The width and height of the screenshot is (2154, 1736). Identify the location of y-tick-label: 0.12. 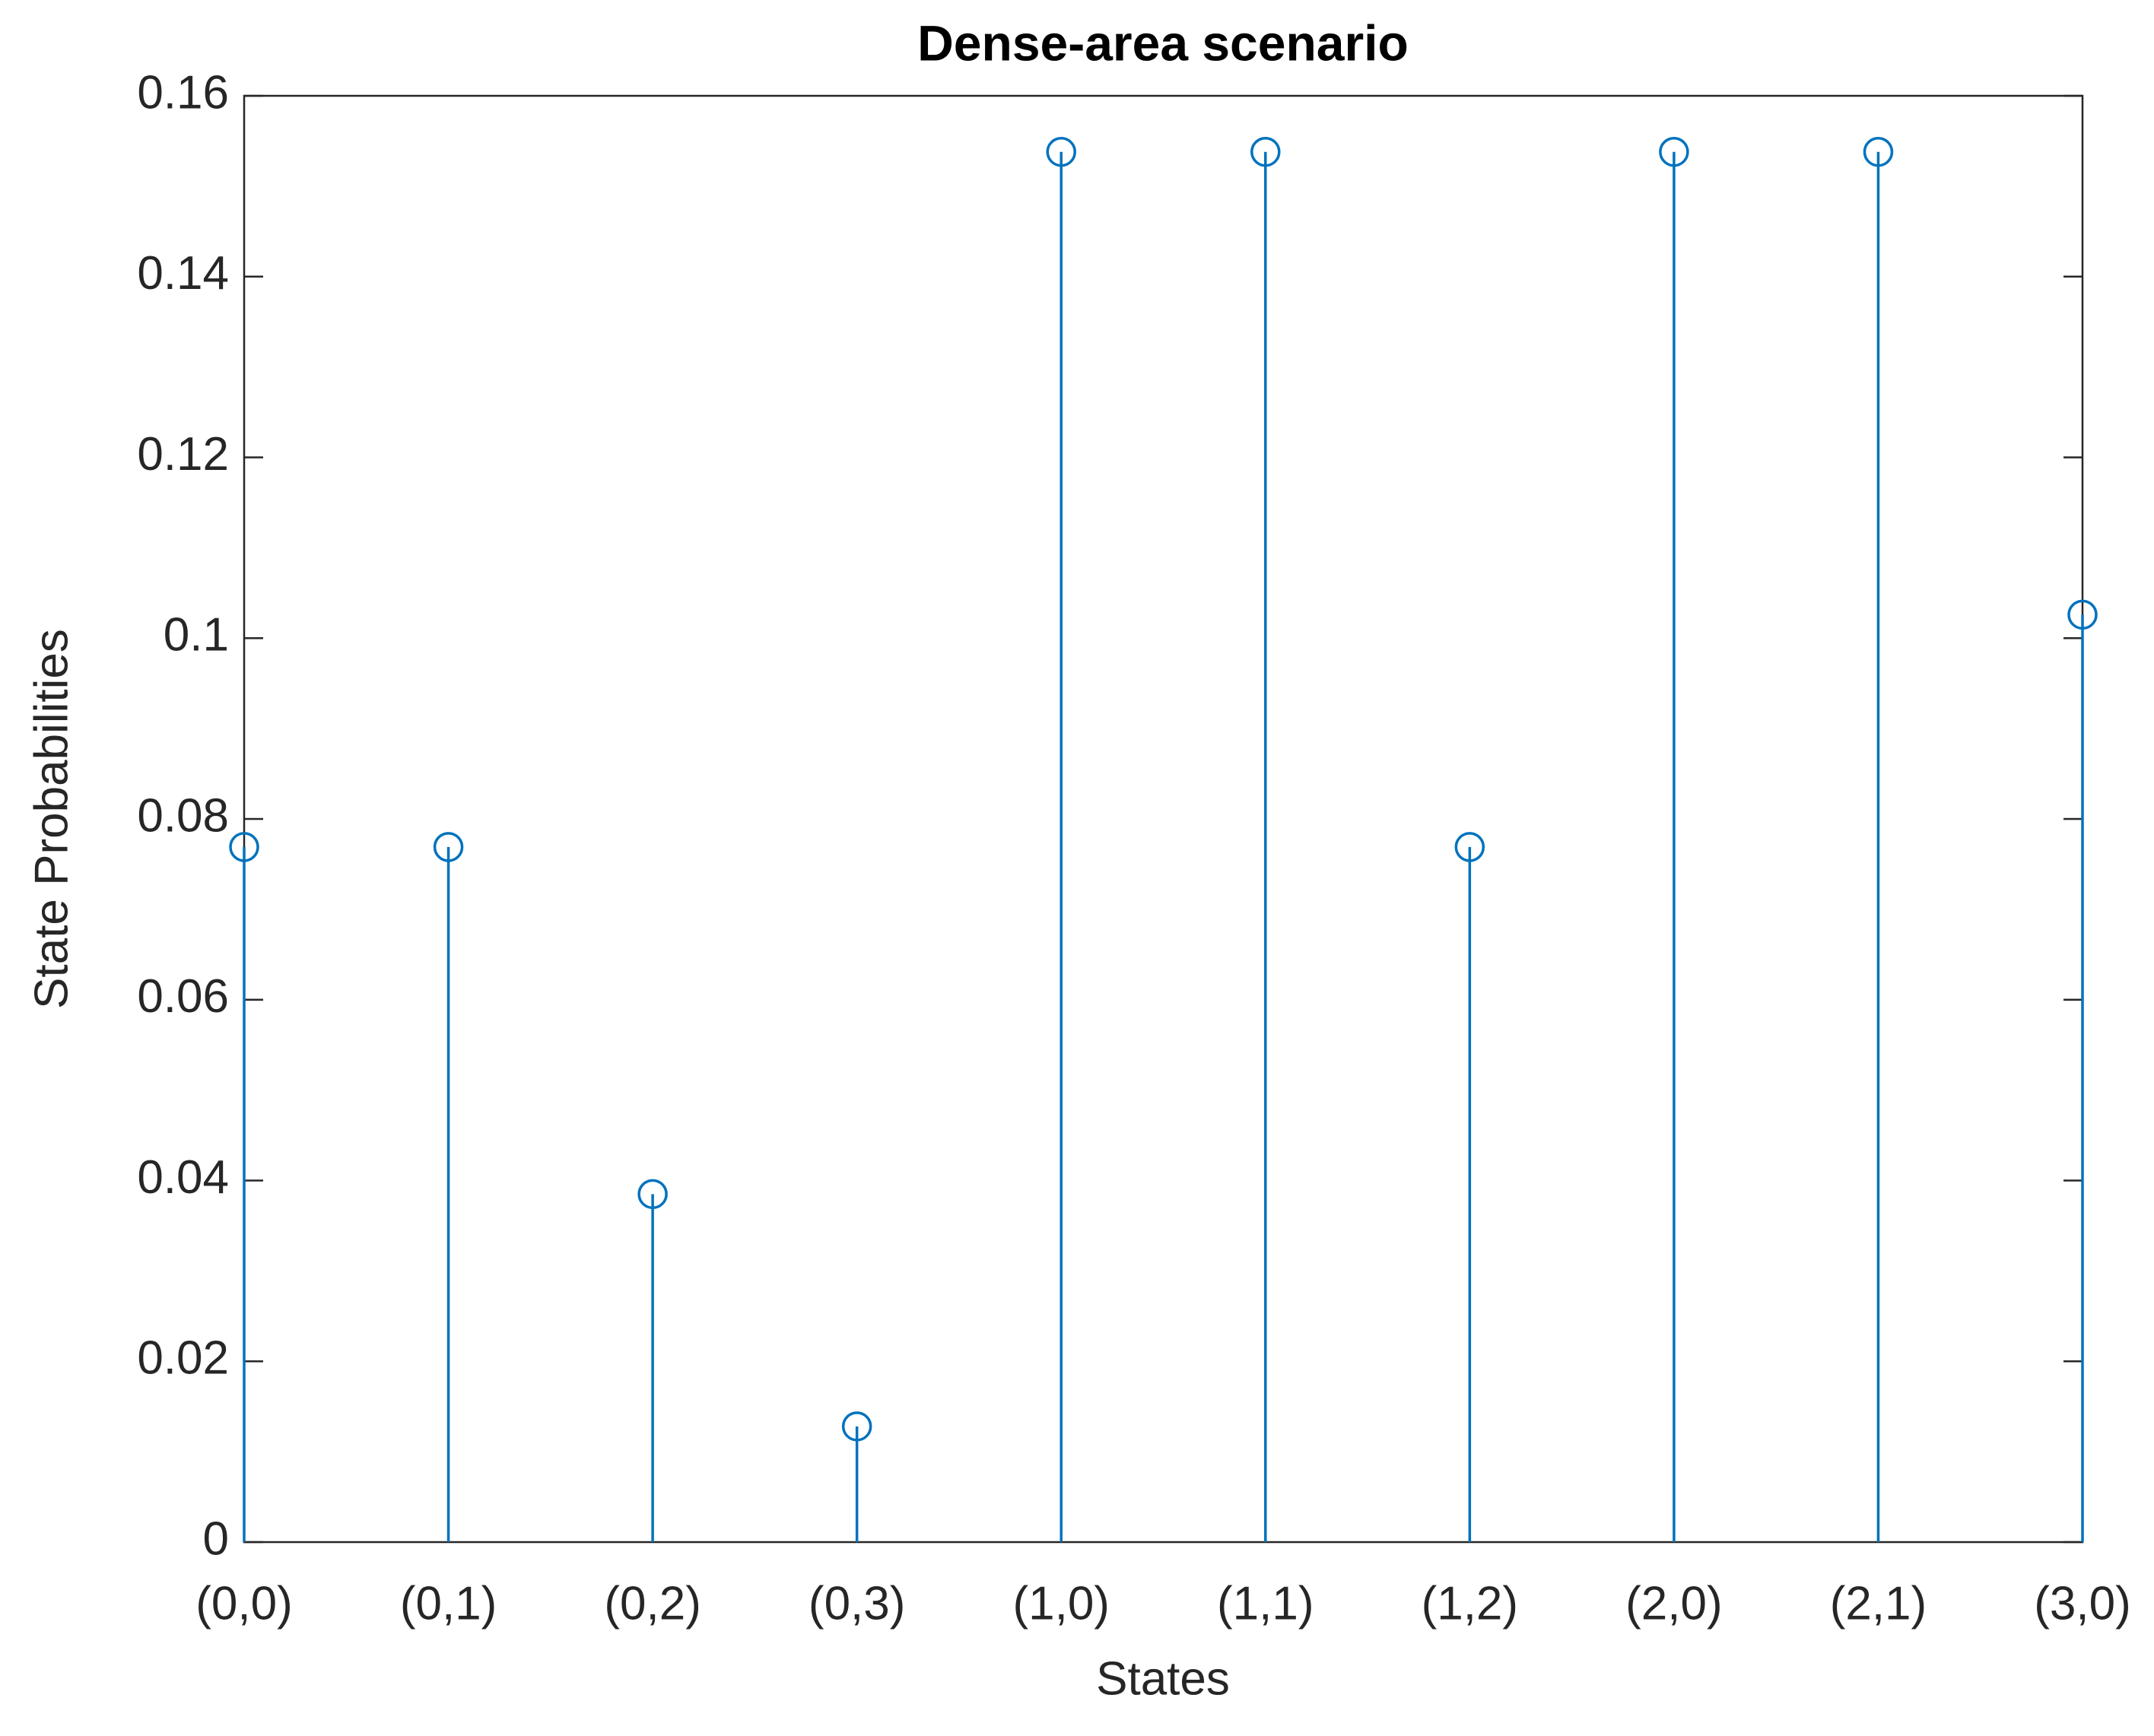
(183, 454).